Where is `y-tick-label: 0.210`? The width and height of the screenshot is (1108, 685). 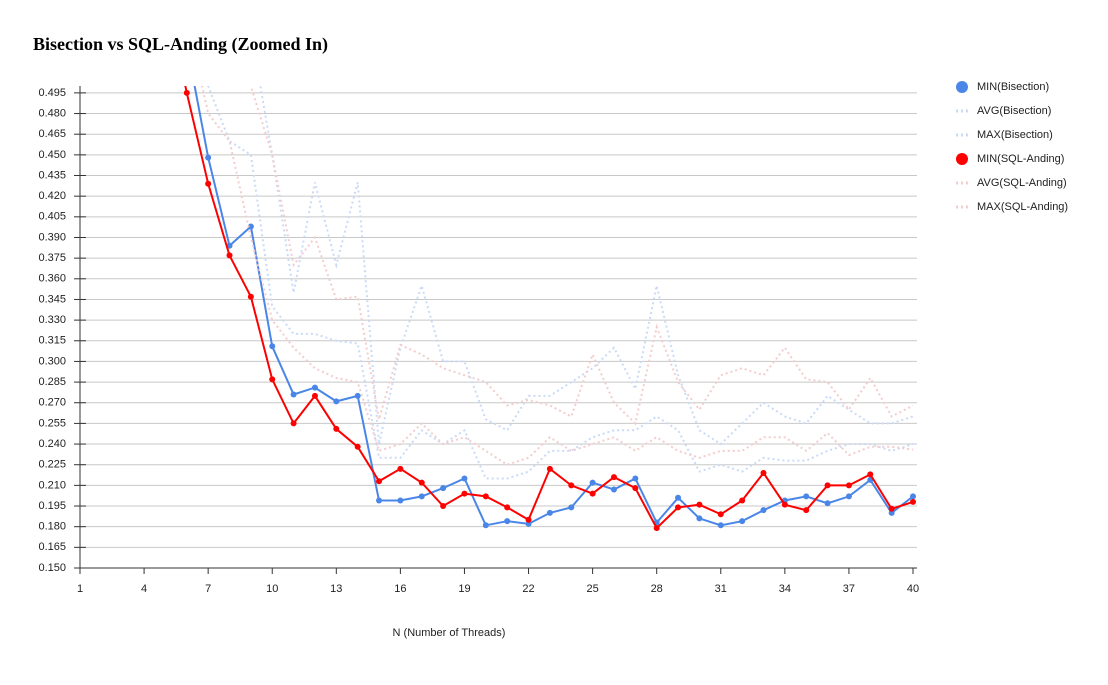
y-tick-label: 0.210 is located at coordinates (52, 485).